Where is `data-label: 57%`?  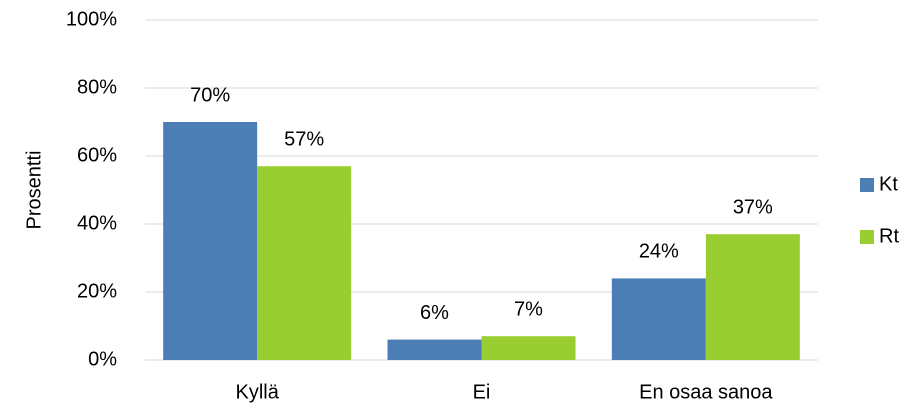
data-label: 57% is located at coordinates (304, 139).